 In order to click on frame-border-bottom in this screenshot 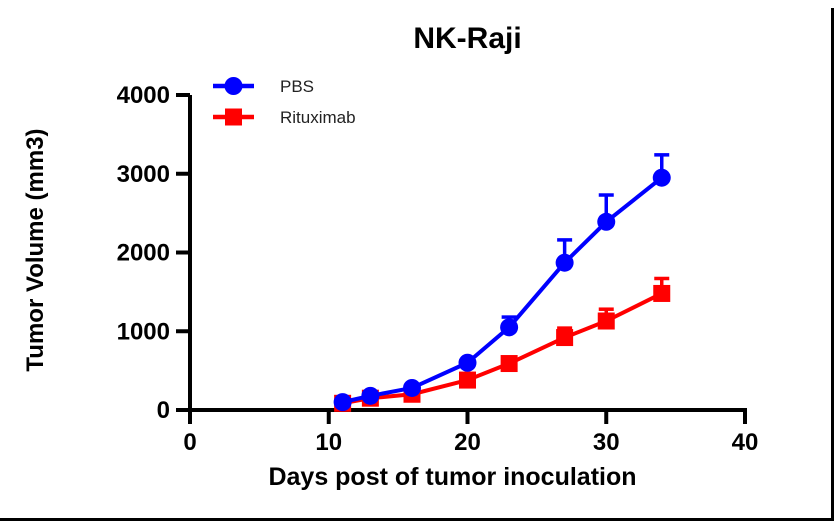, I will do `click(417, 519)`.